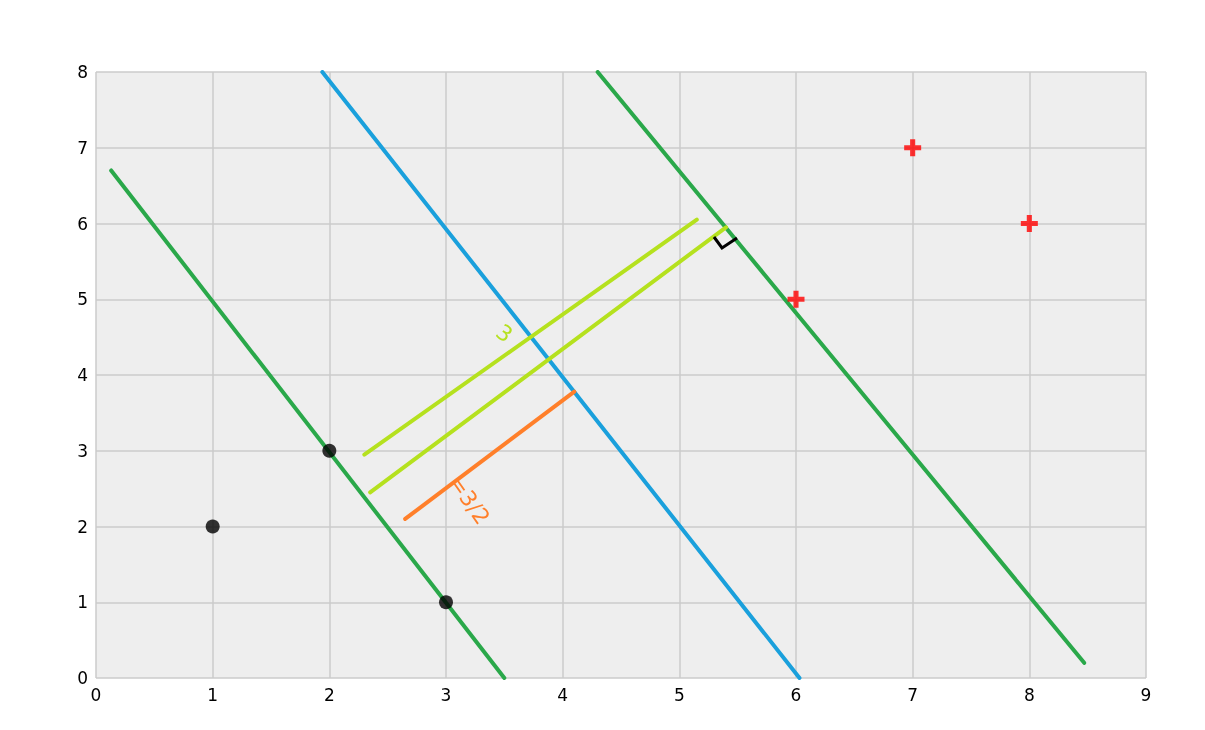 This screenshot has width=1205, height=730. What do you see at coordinates (82, 450) in the screenshot?
I see `y-tick-label: 3` at bounding box center [82, 450].